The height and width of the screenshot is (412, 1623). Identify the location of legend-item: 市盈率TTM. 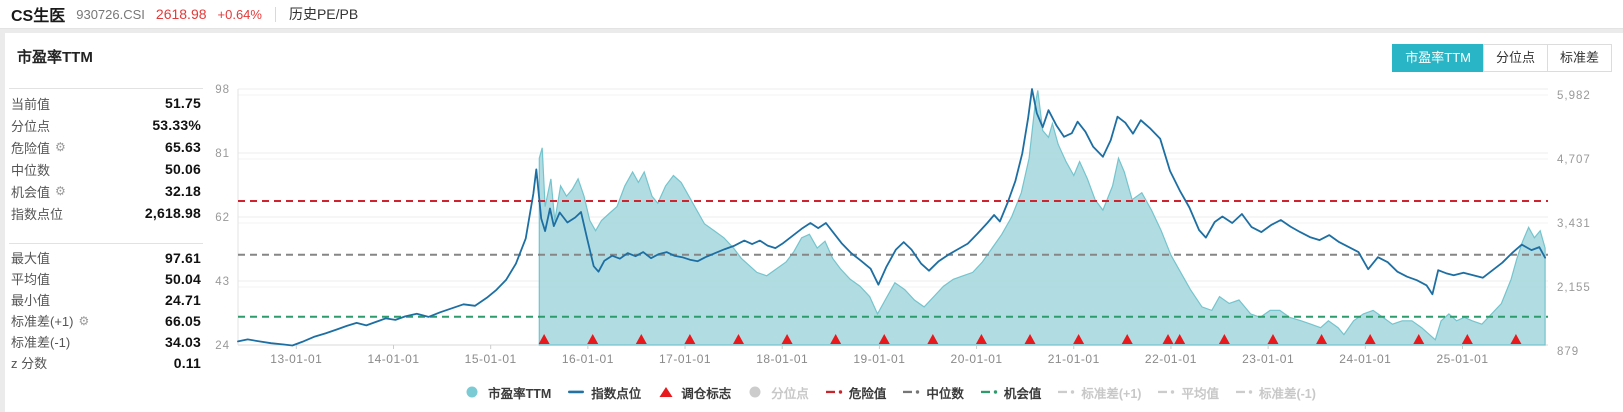
(508, 392).